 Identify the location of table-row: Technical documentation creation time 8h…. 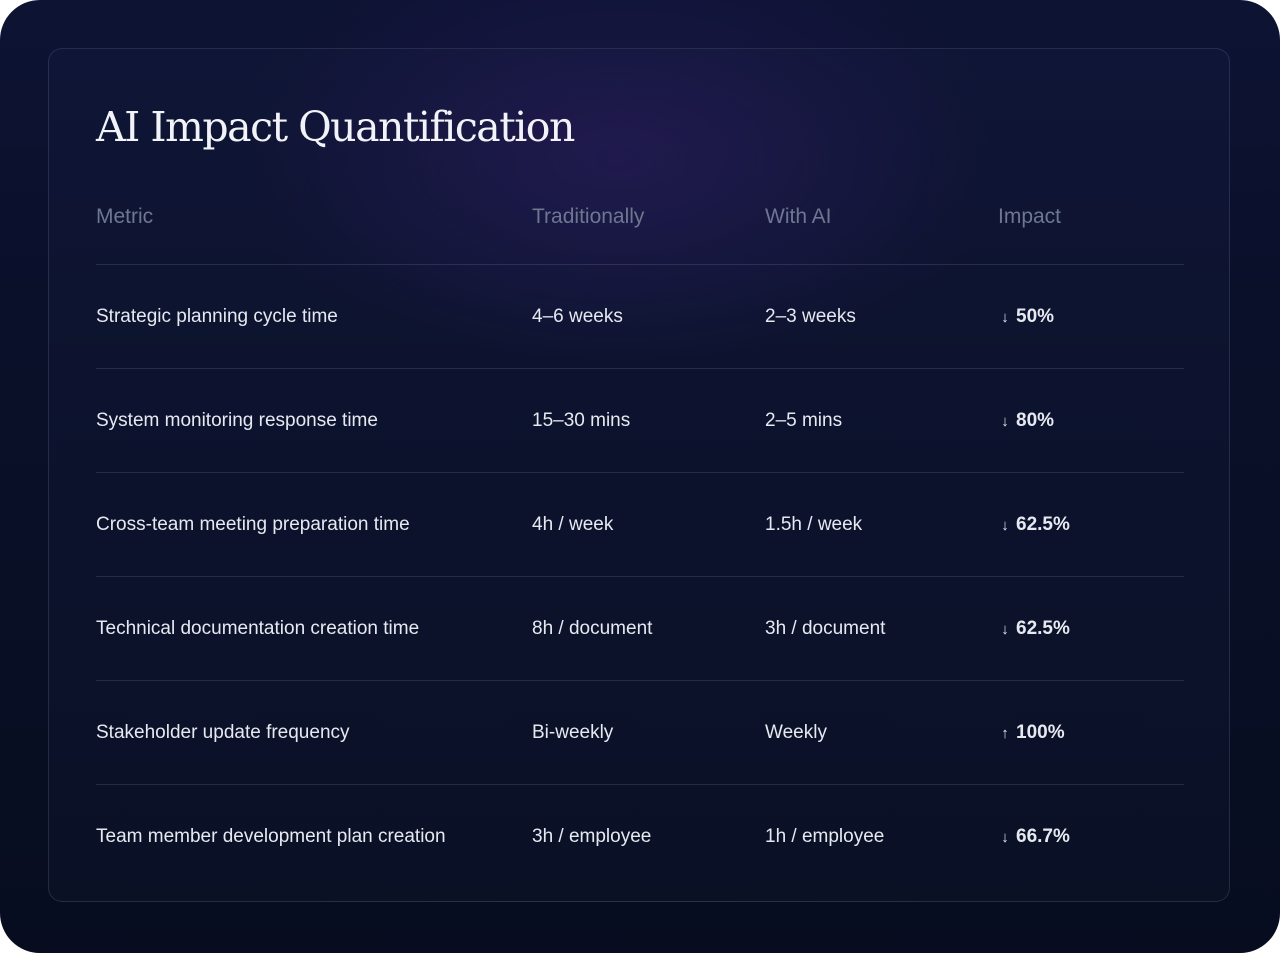
(640, 629).